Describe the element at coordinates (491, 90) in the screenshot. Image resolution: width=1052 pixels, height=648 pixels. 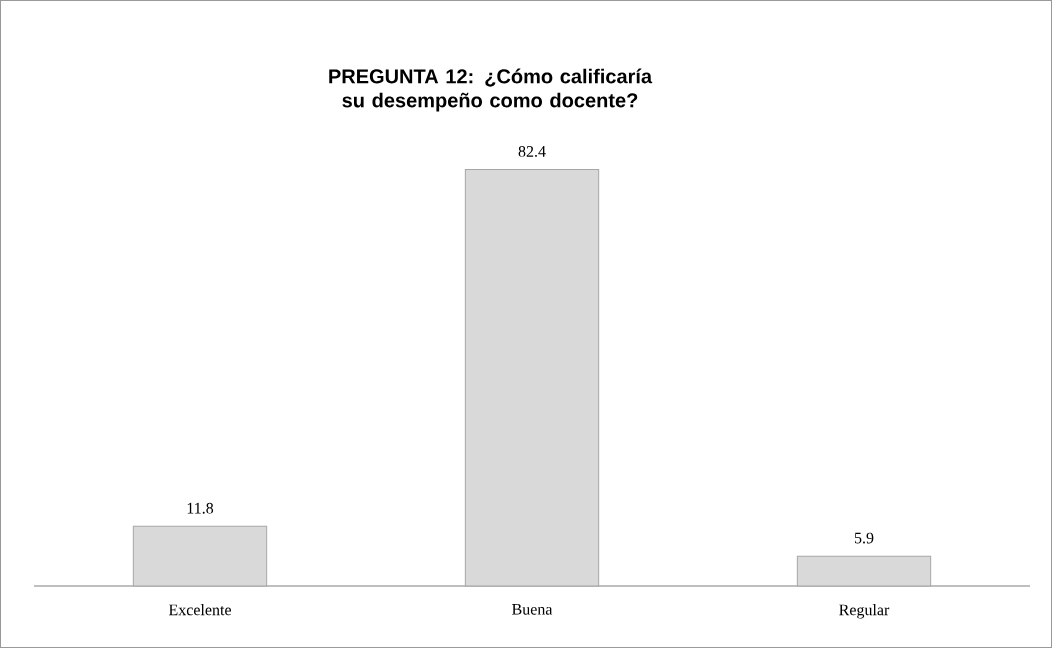
I see `chart-title: PREGUNTA 12: ¿Cómo calificaría su desempeño como docente?` at that location.